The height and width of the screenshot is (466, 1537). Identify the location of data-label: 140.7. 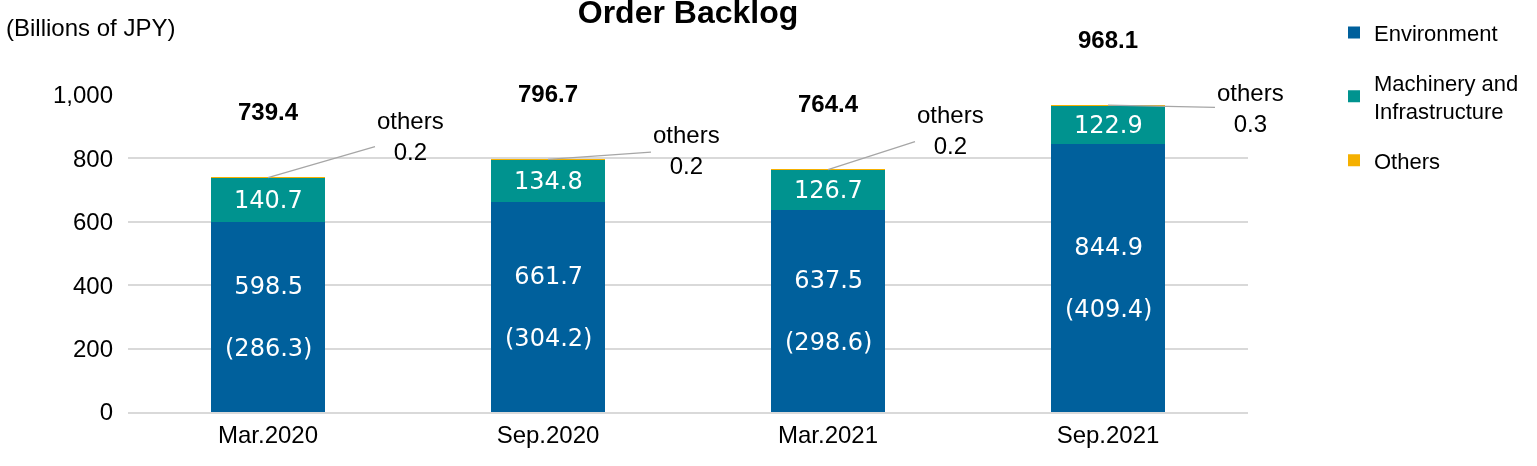
(268, 200).